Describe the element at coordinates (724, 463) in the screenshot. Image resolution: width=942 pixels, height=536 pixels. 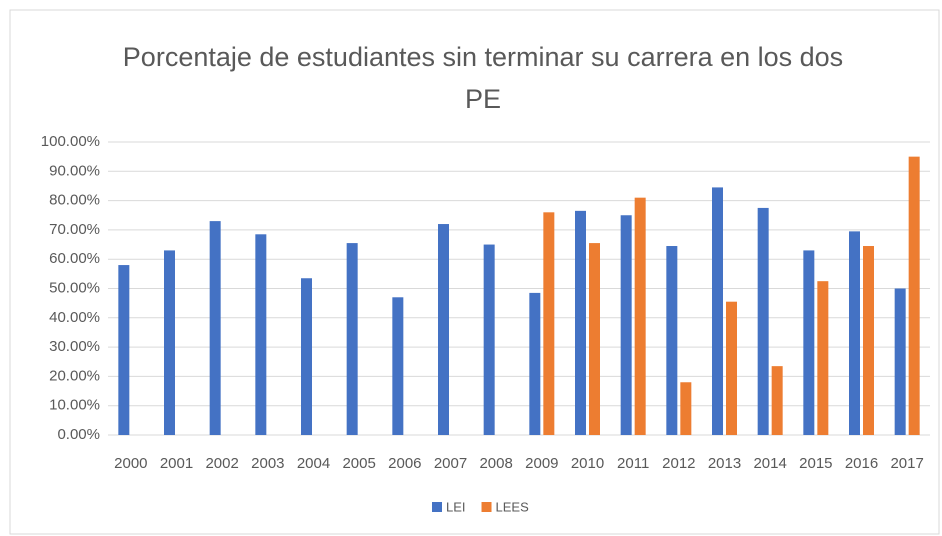
I see `x-tick-label: 2013` at that location.